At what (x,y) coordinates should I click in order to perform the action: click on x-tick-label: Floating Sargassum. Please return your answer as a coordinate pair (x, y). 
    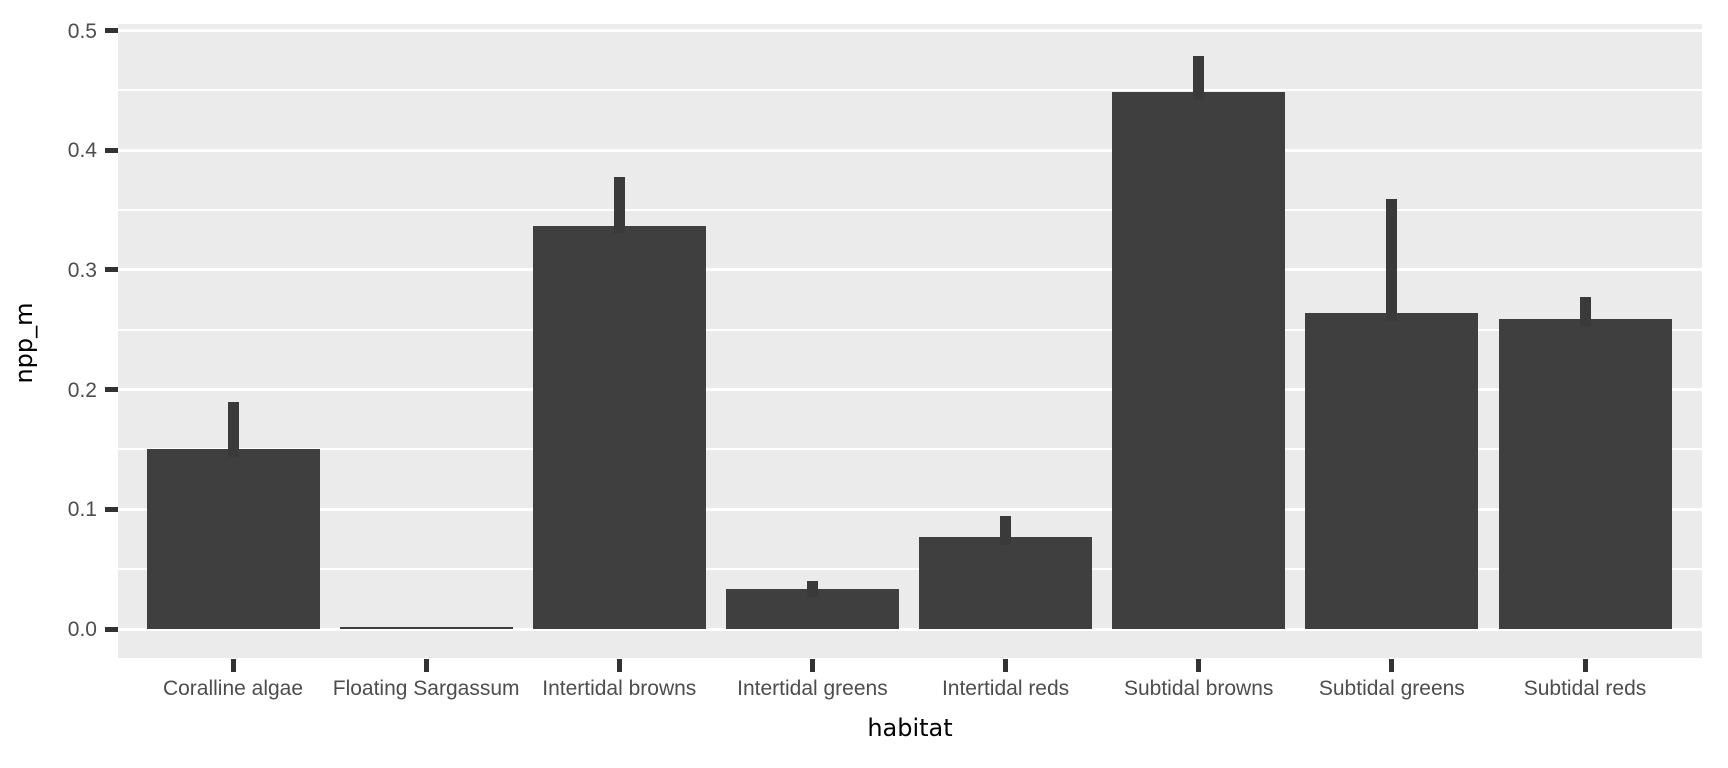
    Looking at the image, I should click on (426, 688).